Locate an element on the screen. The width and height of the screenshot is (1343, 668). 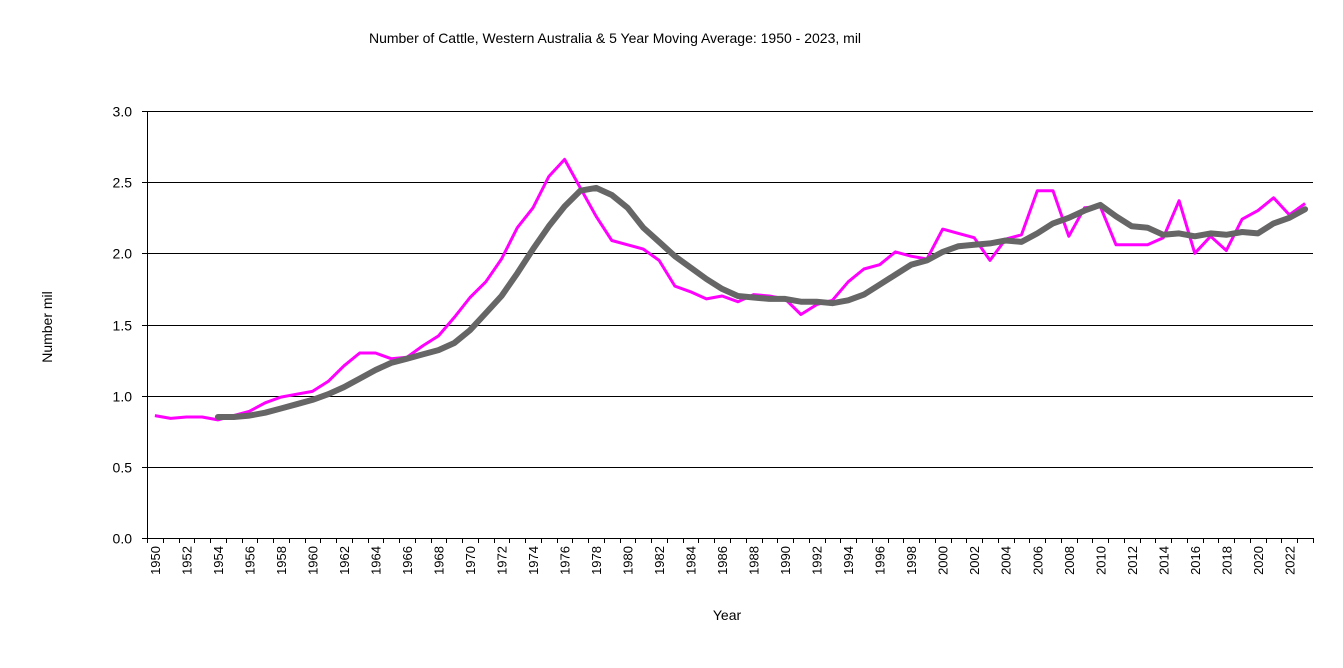
x-tick-label: 2014 is located at coordinates (1163, 560).